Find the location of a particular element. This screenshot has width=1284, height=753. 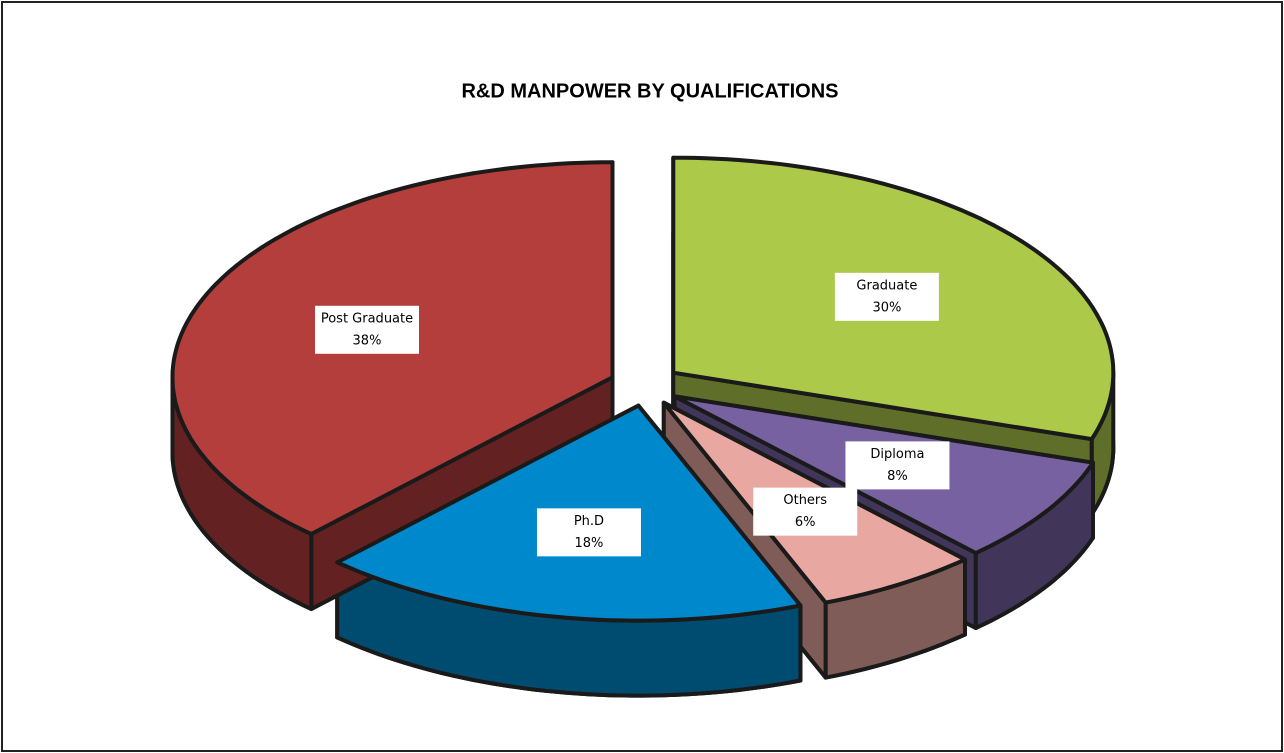

category-label: Graduate is located at coordinates (886, 285).